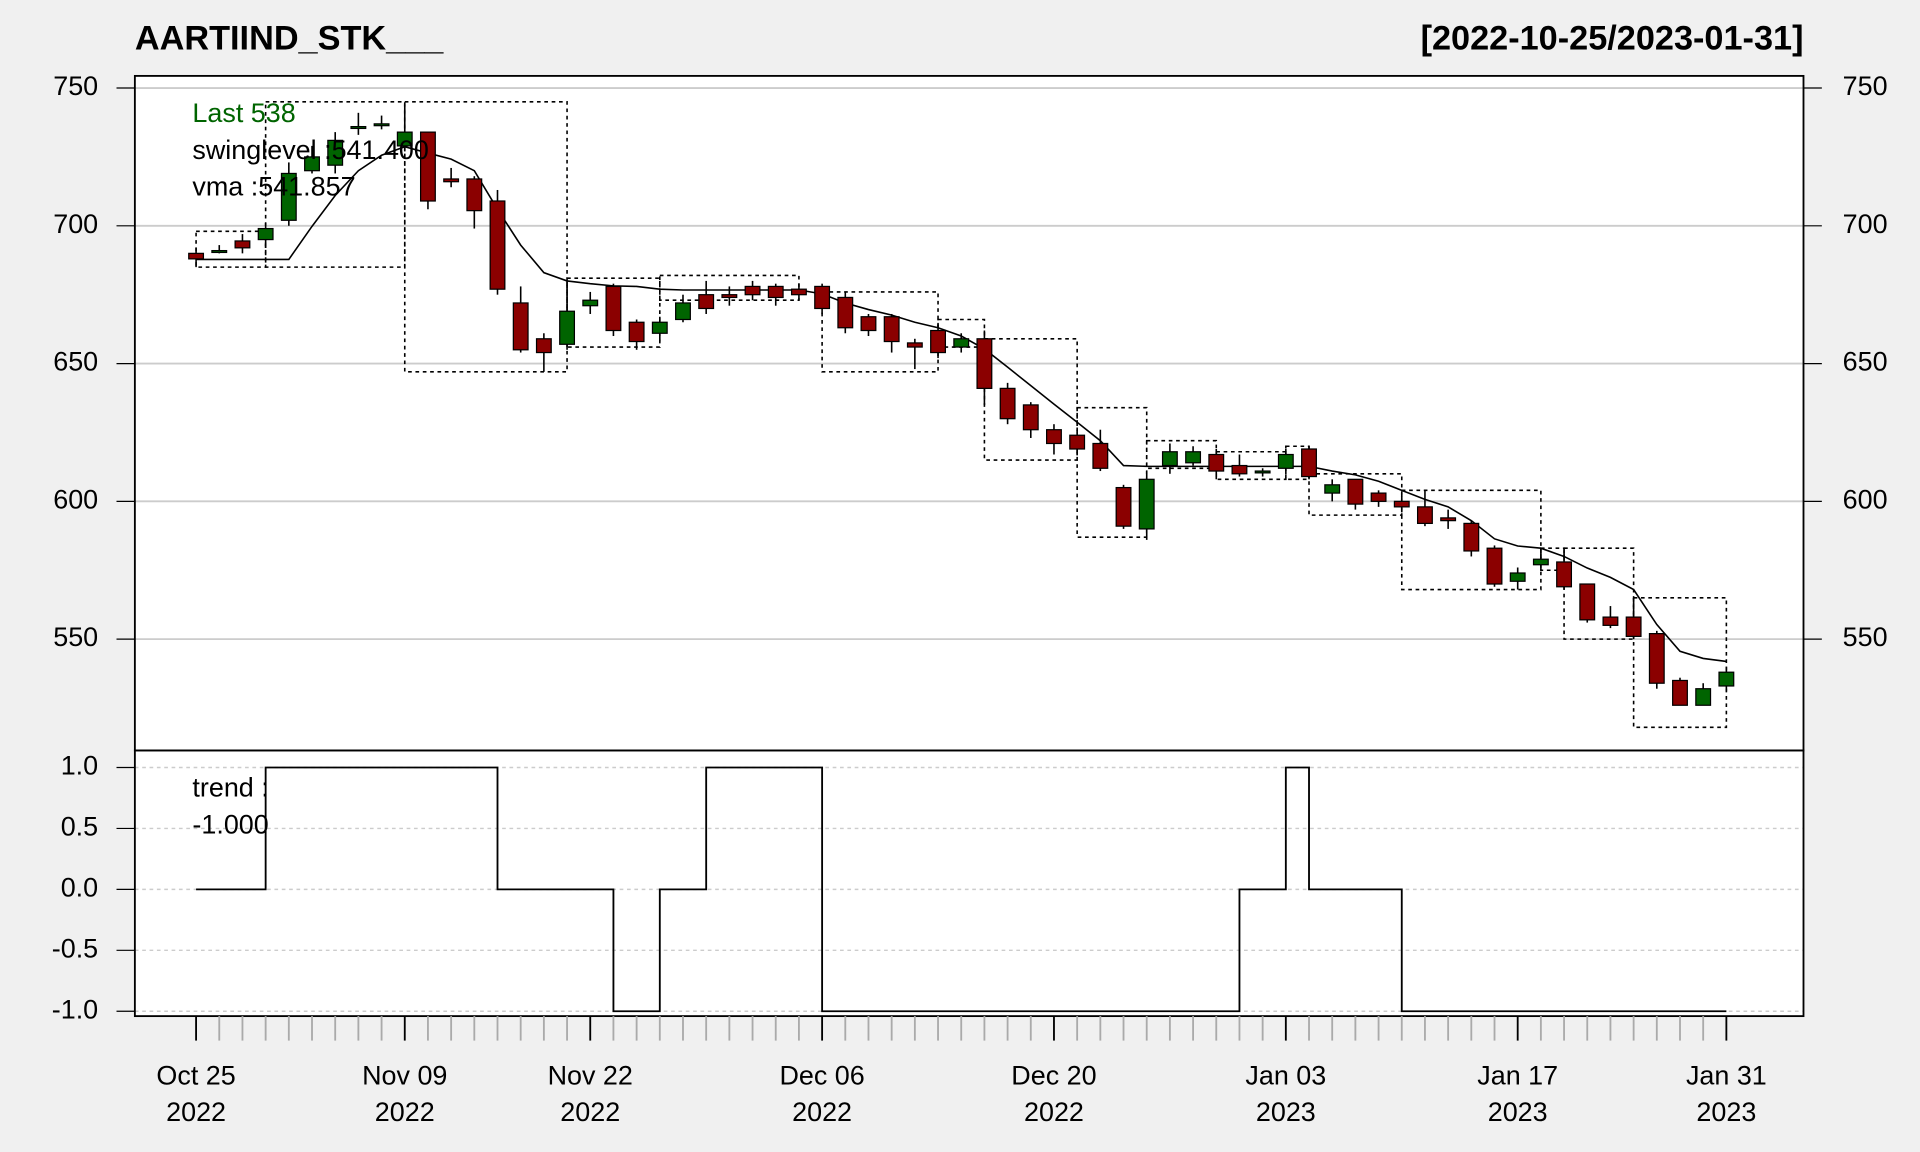  Describe the element at coordinates (1865, 86) in the screenshot. I see `y2-tick-label: 750` at that location.